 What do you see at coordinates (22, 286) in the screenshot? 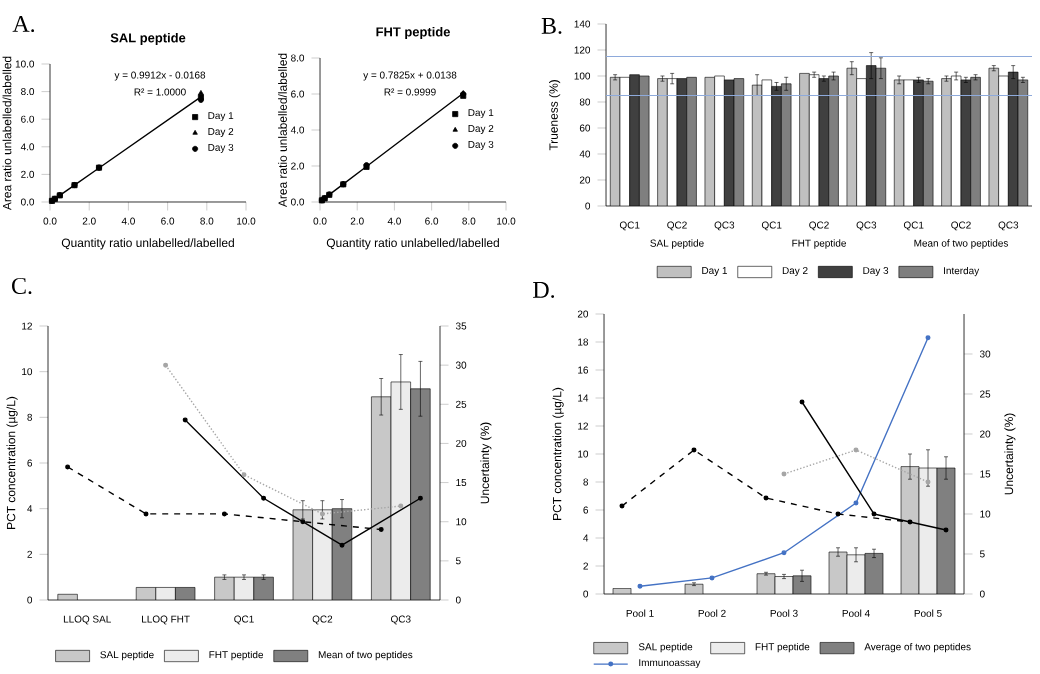
I see `text: C.` at bounding box center [22, 286].